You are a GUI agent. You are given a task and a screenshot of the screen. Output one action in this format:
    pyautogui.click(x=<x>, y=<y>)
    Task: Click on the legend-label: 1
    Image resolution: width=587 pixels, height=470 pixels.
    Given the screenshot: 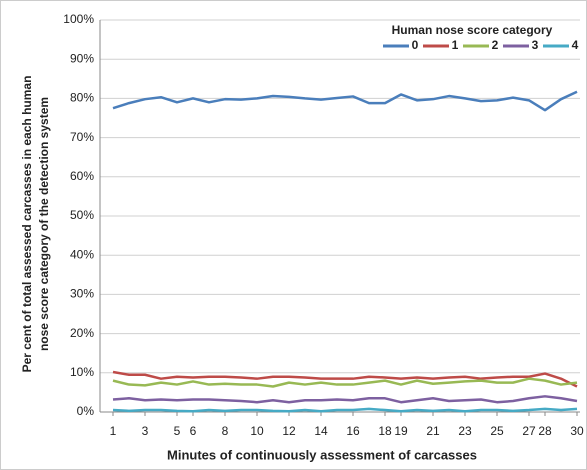 What is the action you would take?
    pyautogui.click(x=455, y=45)
    